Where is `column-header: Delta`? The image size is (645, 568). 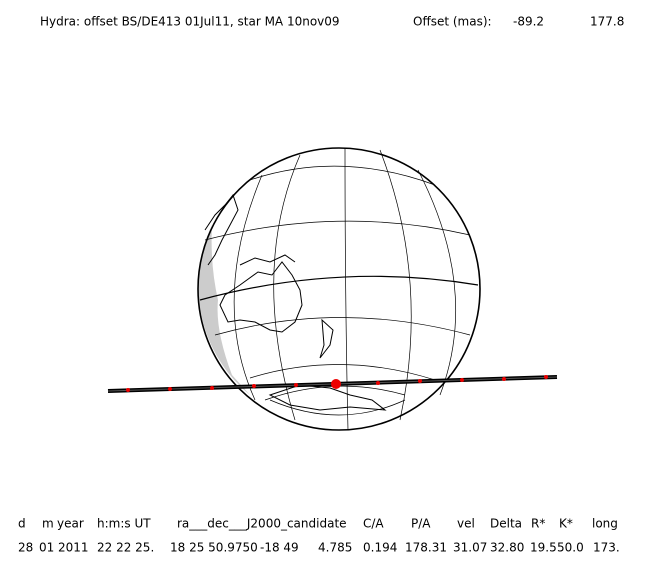
column-header: Delta is located at coordinates (506, 524).